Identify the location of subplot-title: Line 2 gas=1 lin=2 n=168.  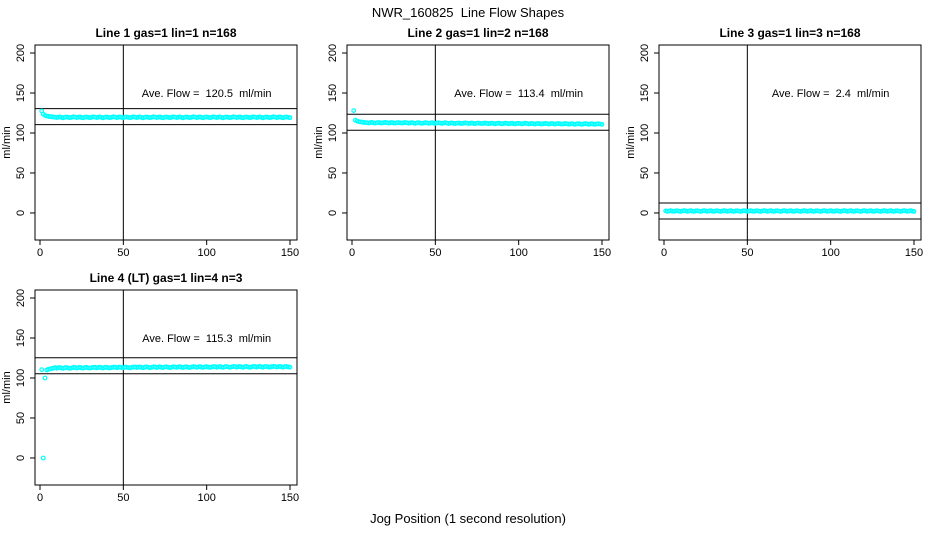
(477, 33).